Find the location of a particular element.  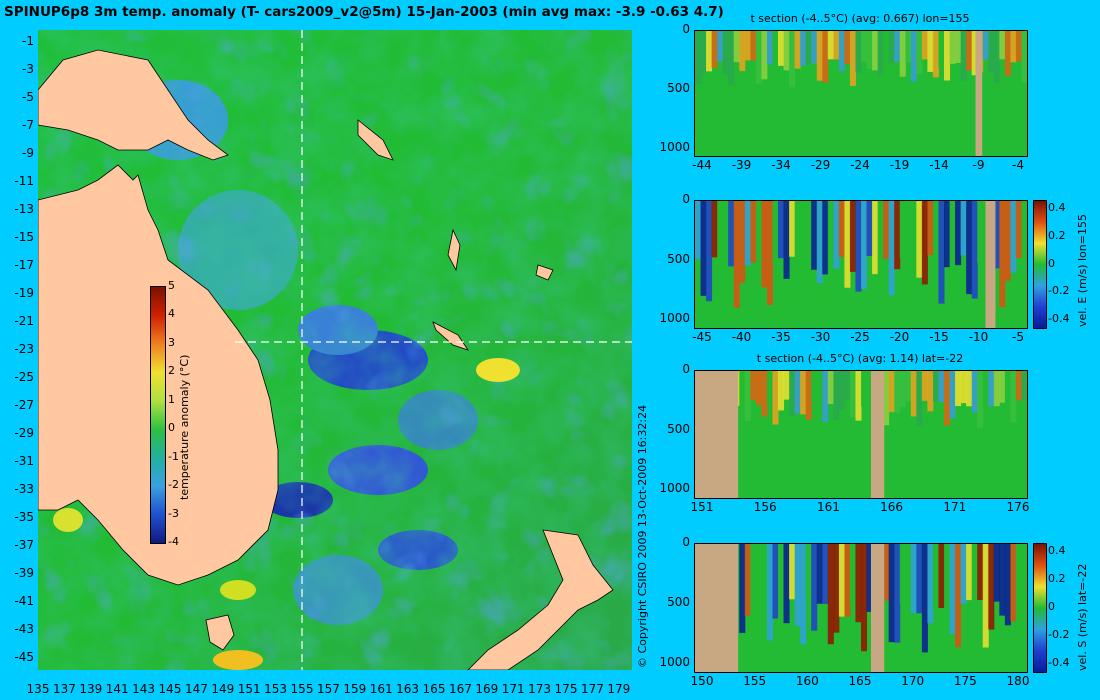

section-x-tick: -4 is located at coordinates (1018, 165).